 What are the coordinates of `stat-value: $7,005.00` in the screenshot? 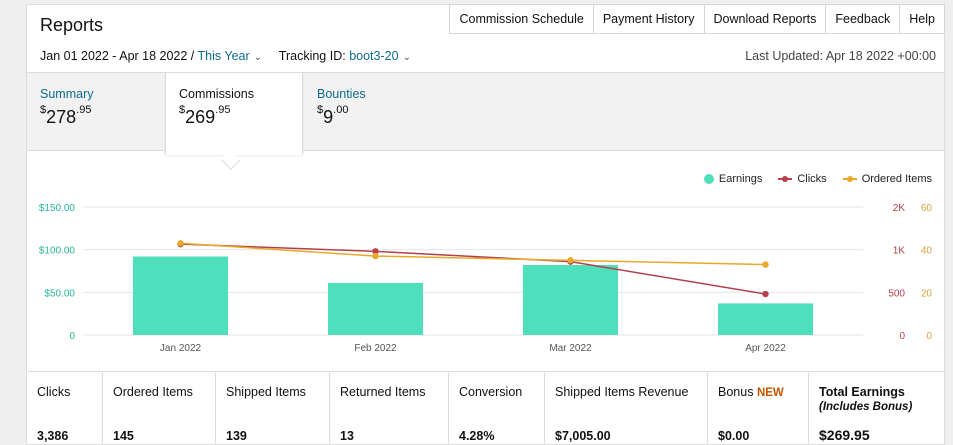 It's located at (583, 436).